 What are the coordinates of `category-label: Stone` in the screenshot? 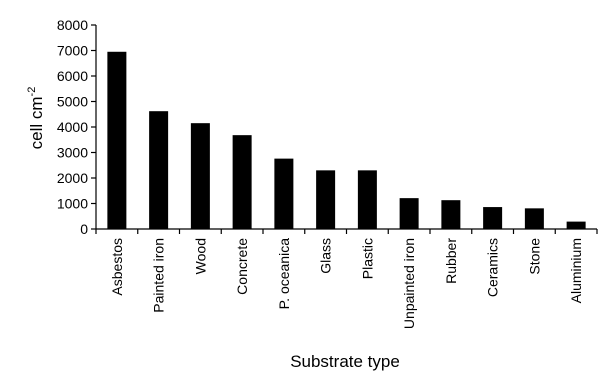 It's located at (534, 256).